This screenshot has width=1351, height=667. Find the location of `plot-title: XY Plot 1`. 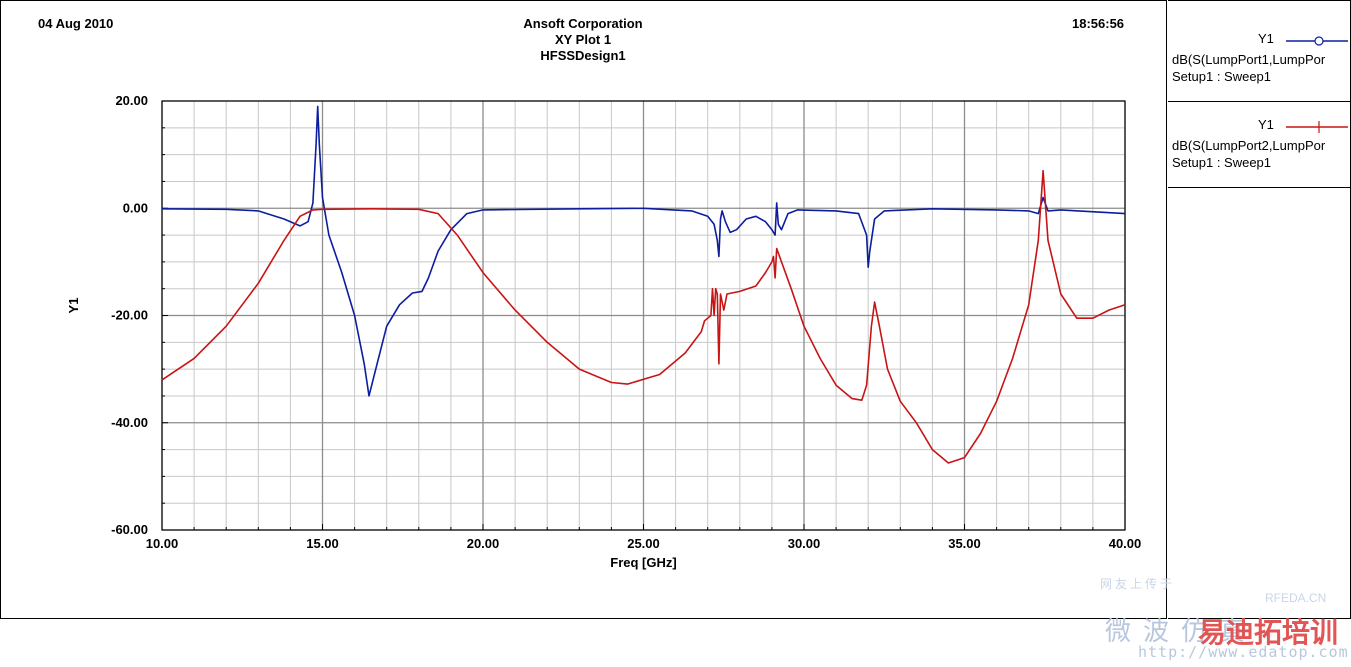

plot-title: XY Plot 1 is located at coordinates (583, 39).